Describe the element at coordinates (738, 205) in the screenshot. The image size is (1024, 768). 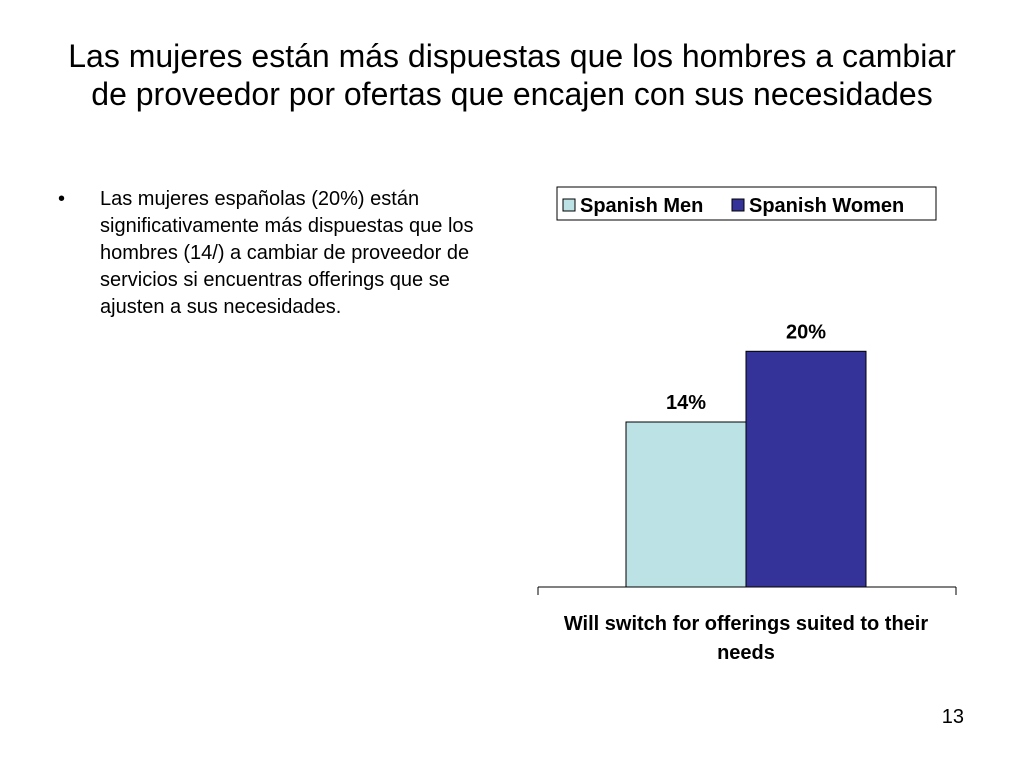
I see `legend-swatch-women` at that location.